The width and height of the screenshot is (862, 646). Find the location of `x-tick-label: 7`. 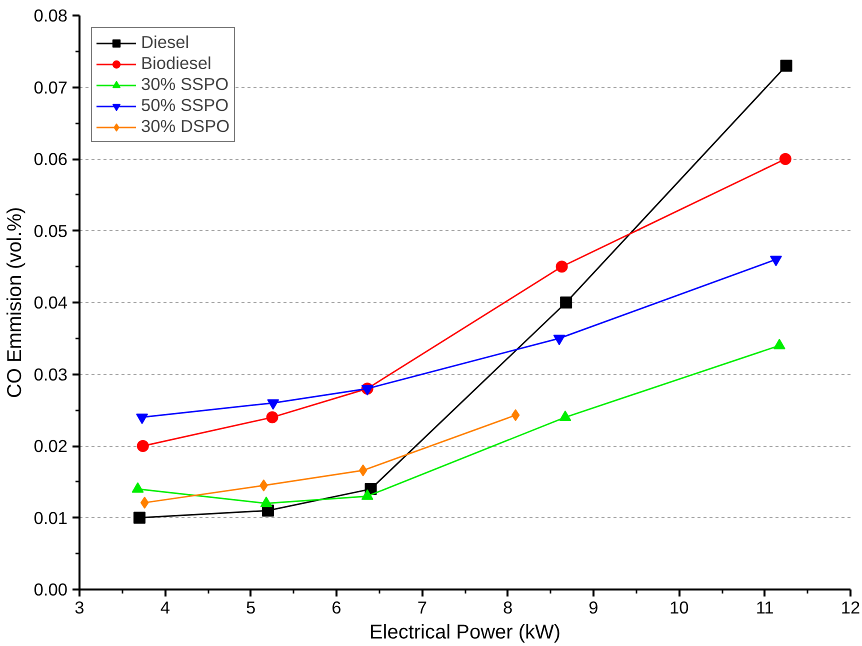

x-tick-label: 7 is located at coordinates (422, 608).